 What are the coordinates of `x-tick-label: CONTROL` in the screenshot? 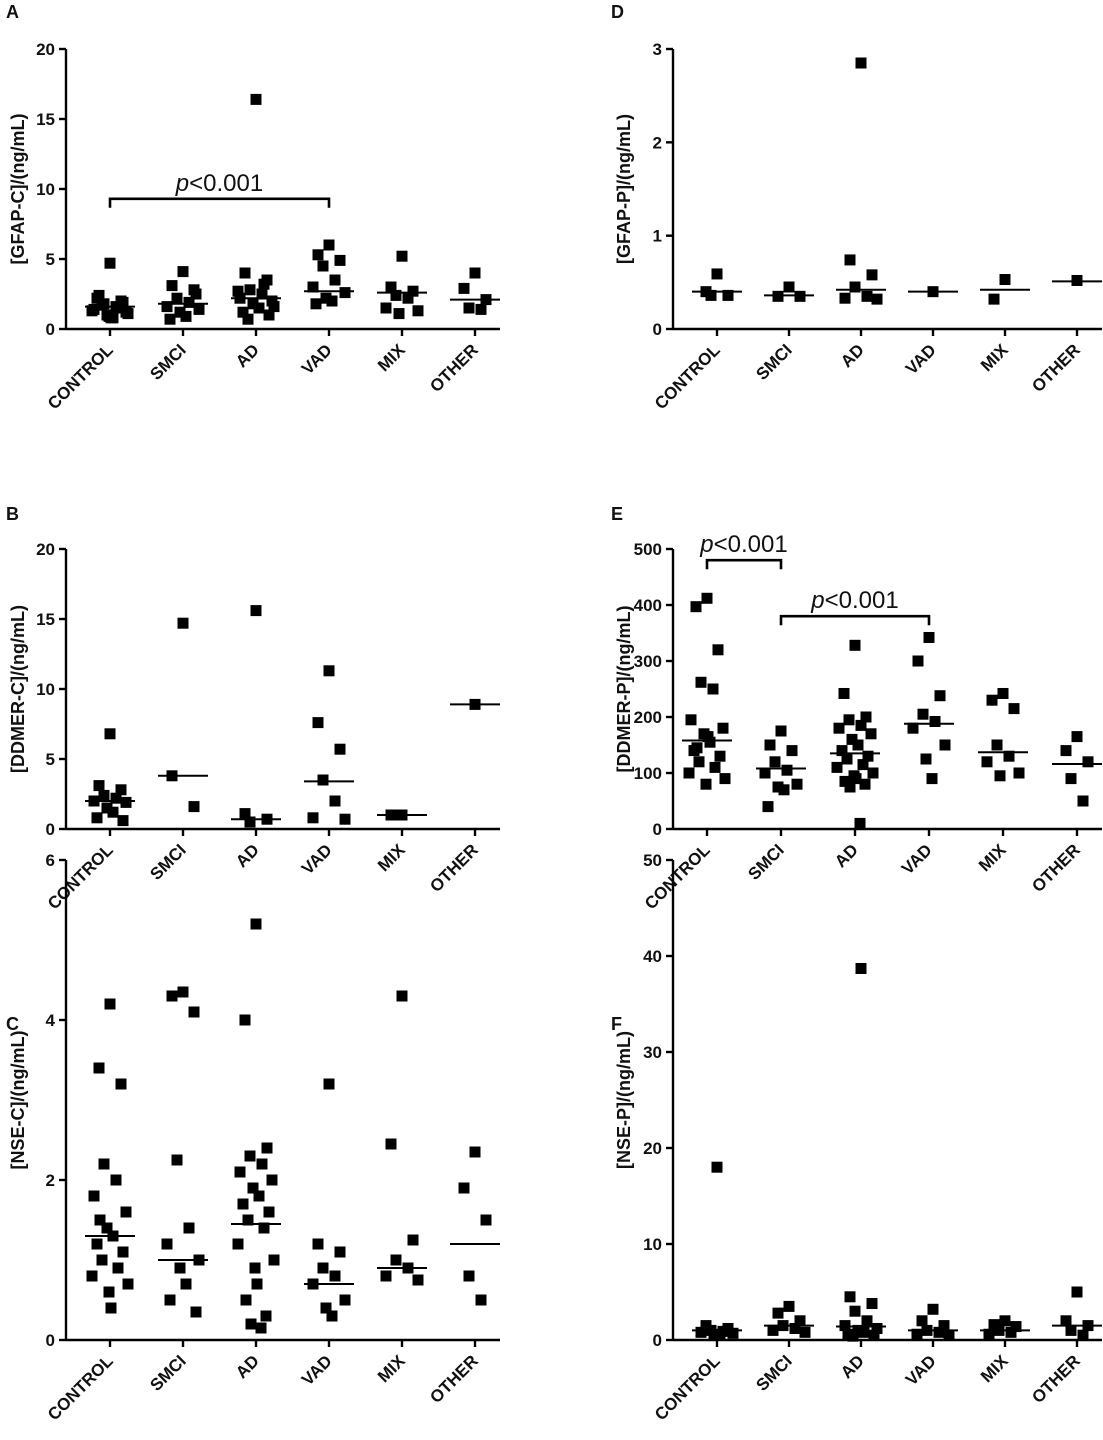 It's located at (80, 1387).